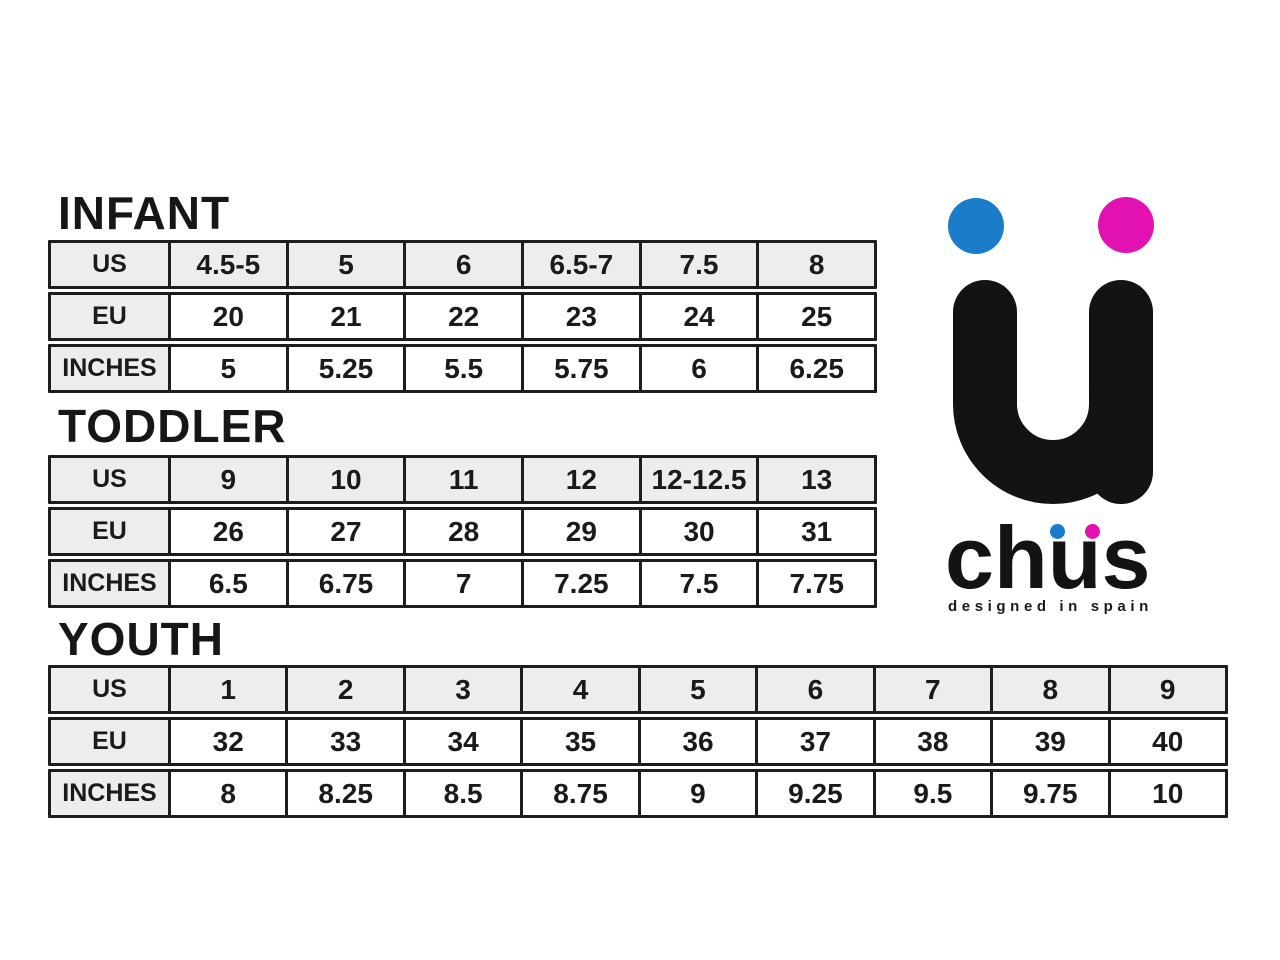  Describe the element at coordinates (815, 531) in the screenshot. I see `table-cell: 31` at that location.